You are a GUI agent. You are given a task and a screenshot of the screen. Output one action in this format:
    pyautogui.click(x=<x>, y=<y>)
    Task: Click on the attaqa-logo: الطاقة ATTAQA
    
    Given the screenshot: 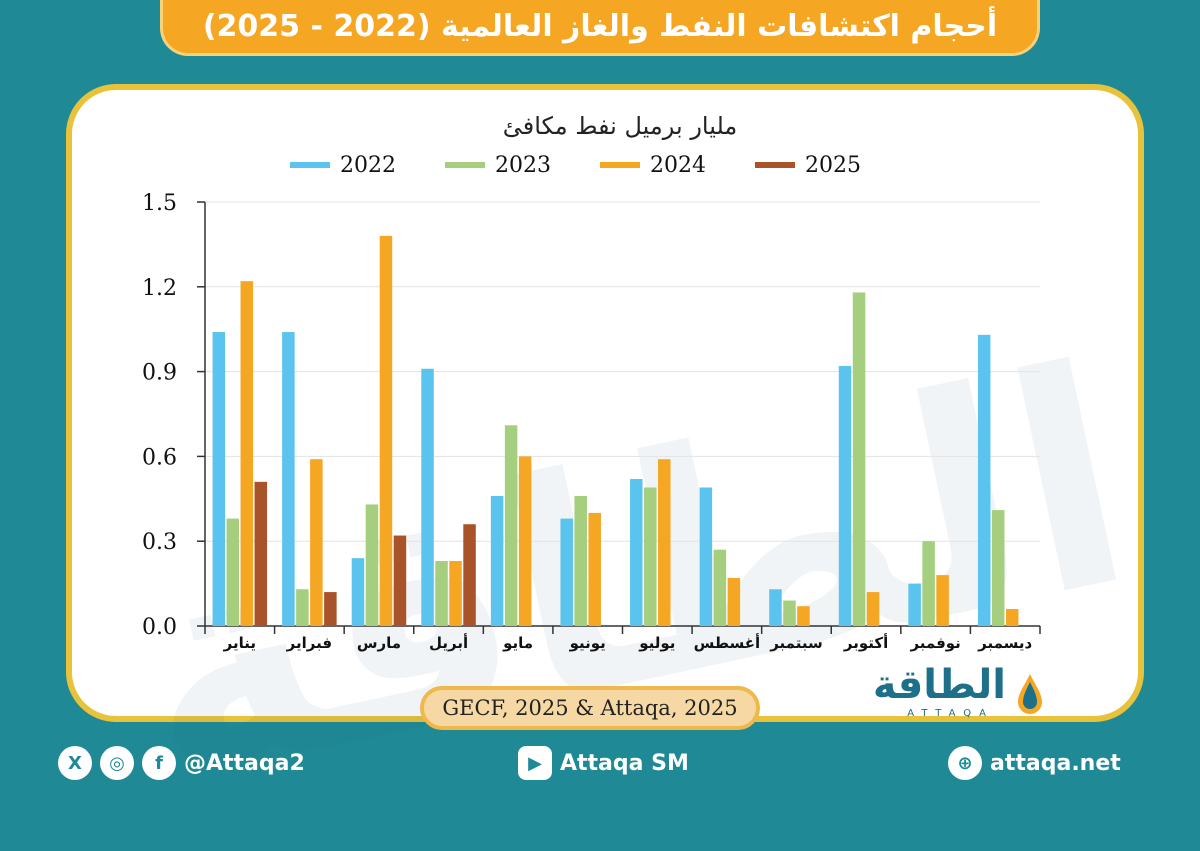 What is the action you would take?
    pyautogui.click(x=946, y=692)
    